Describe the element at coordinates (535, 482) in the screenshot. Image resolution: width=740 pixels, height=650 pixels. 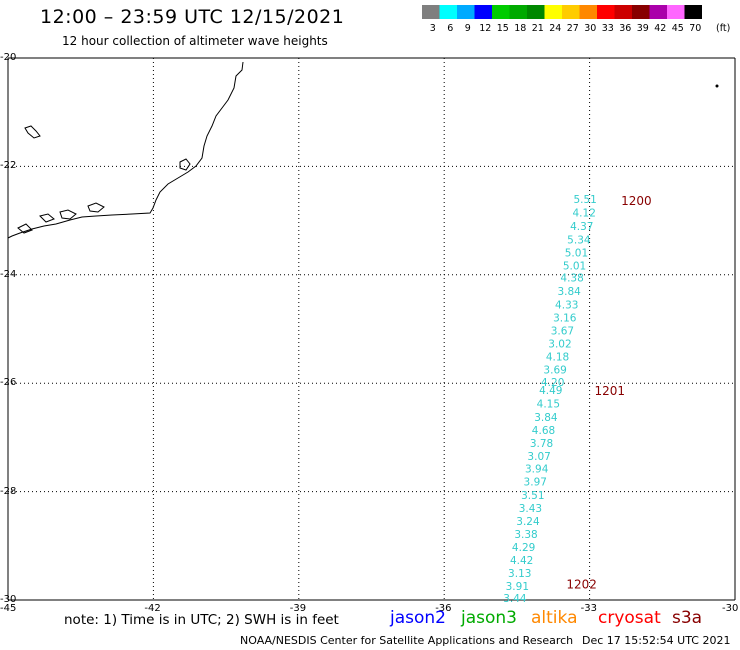
I see `swh-value: 3.97` at that location.